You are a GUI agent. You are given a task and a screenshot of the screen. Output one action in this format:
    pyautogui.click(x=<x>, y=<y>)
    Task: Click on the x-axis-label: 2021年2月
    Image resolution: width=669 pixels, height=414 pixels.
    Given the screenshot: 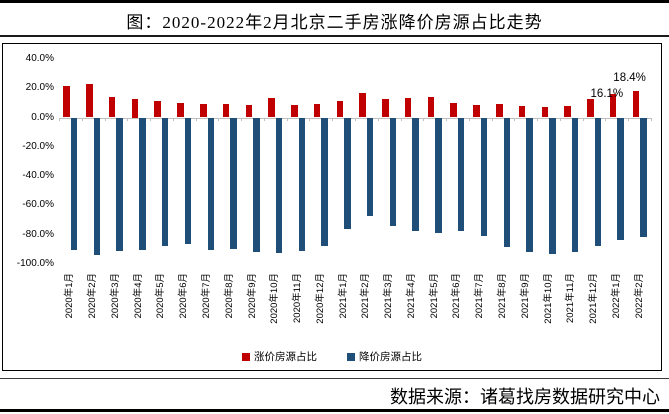 What is the action you would take?
    pyautogui.click(x=366, y=296)
    